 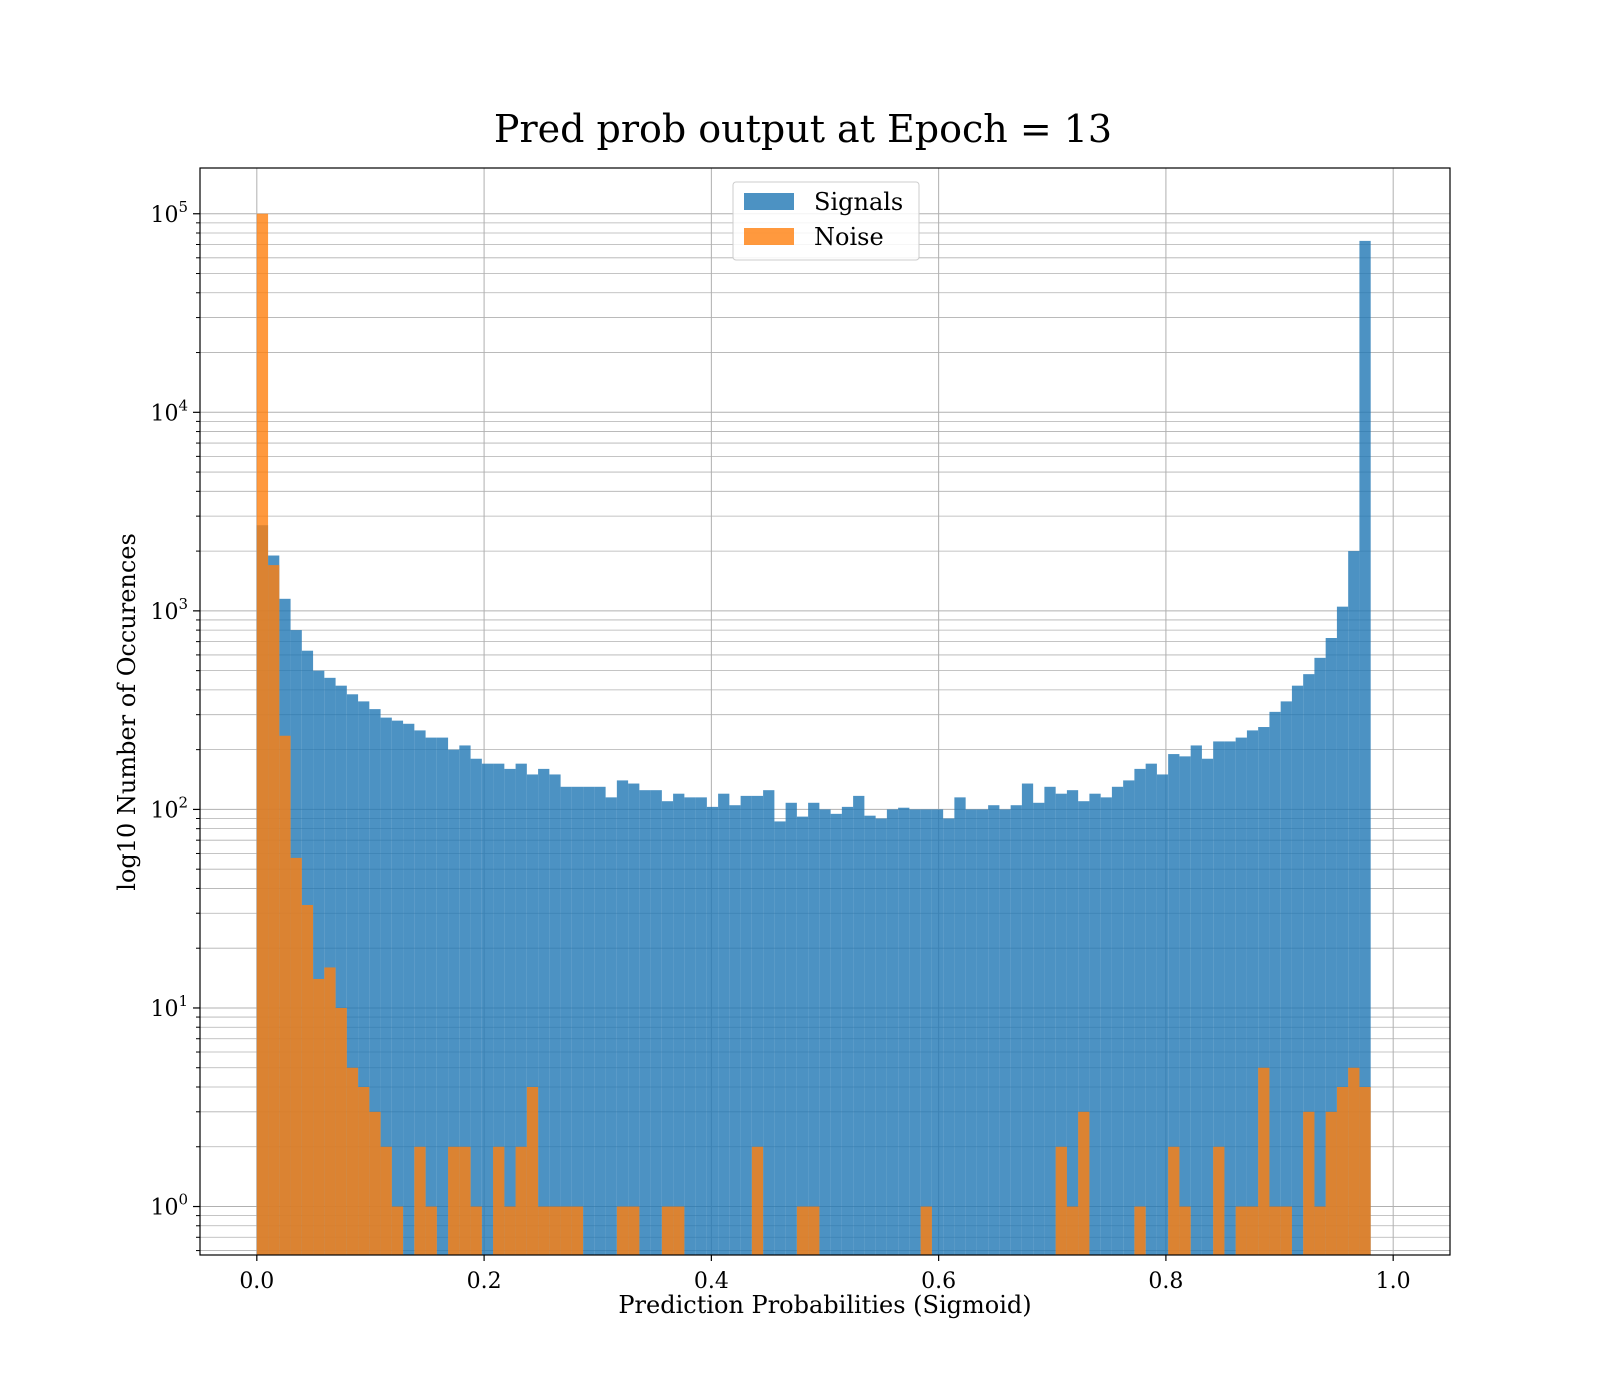 I want to click on chart-title: Pred prob output at Epoch = 13, so click(x=803, y=129).